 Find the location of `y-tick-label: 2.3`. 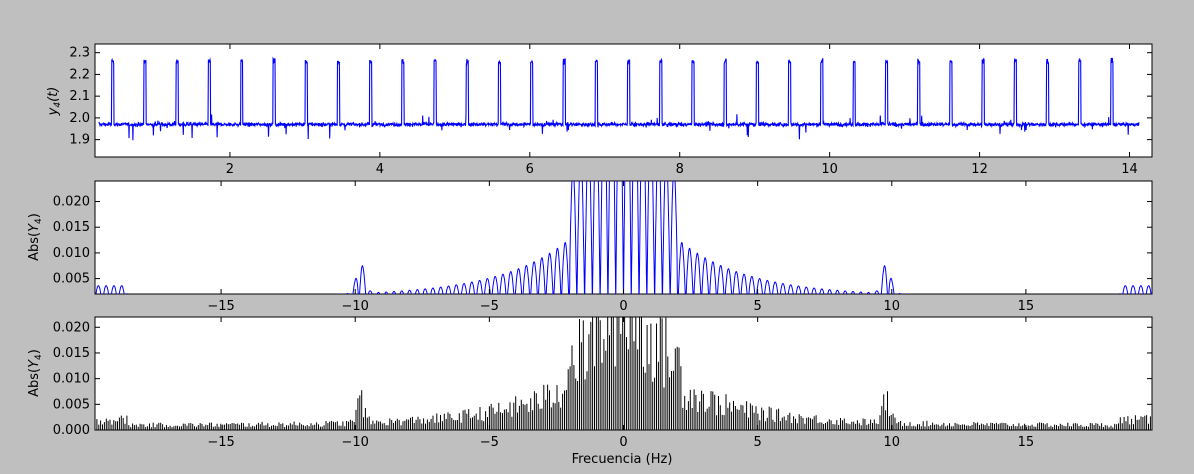

y-tick-label: 2.3 is located at coordinates (79, 53).